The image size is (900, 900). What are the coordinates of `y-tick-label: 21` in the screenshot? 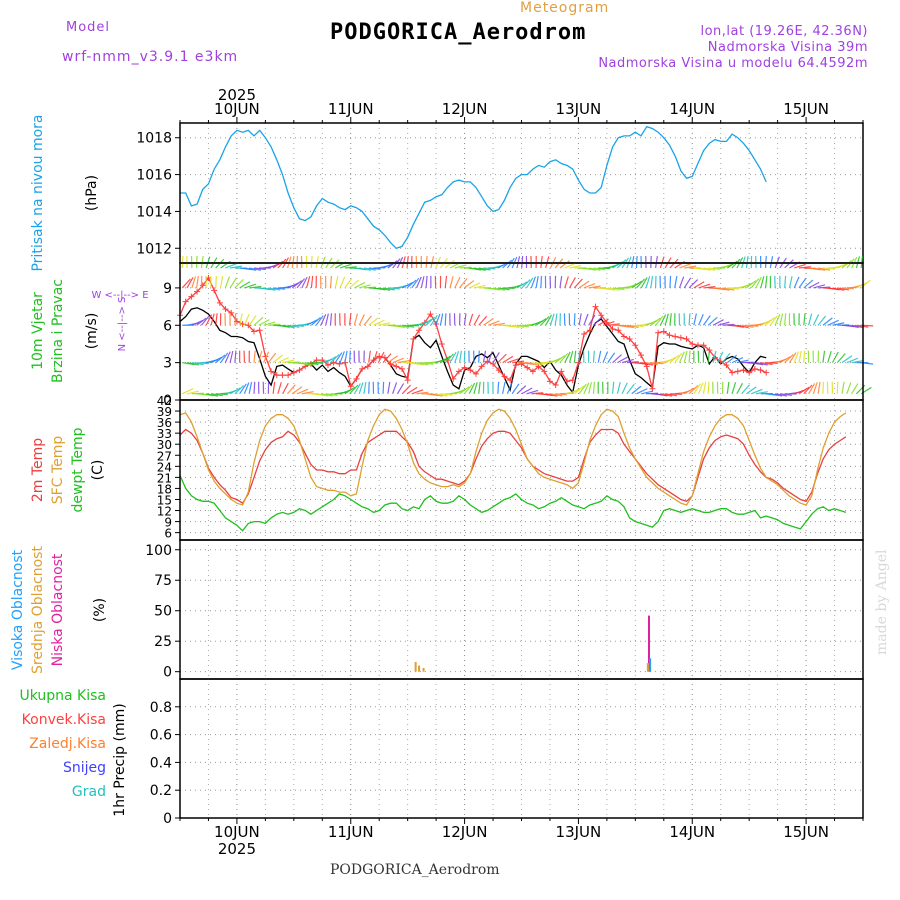 It's located at (164, 478).